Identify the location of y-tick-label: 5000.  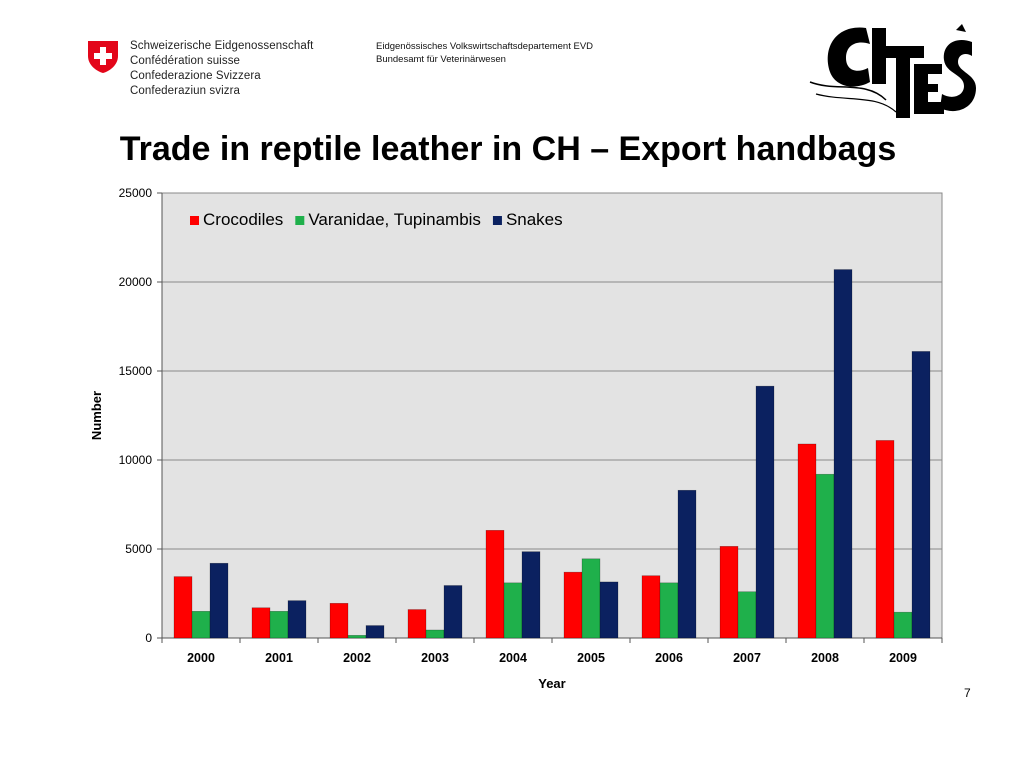
(138, 549).